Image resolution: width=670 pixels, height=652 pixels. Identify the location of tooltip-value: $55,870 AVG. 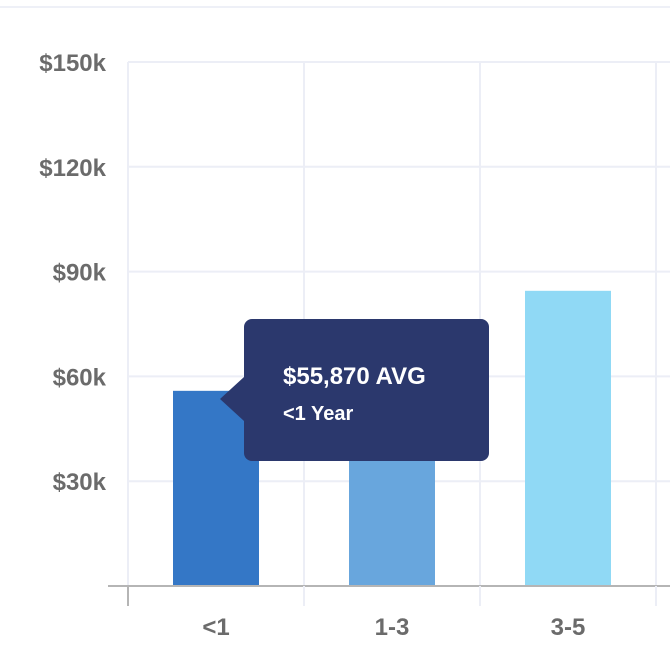
(354, 376).